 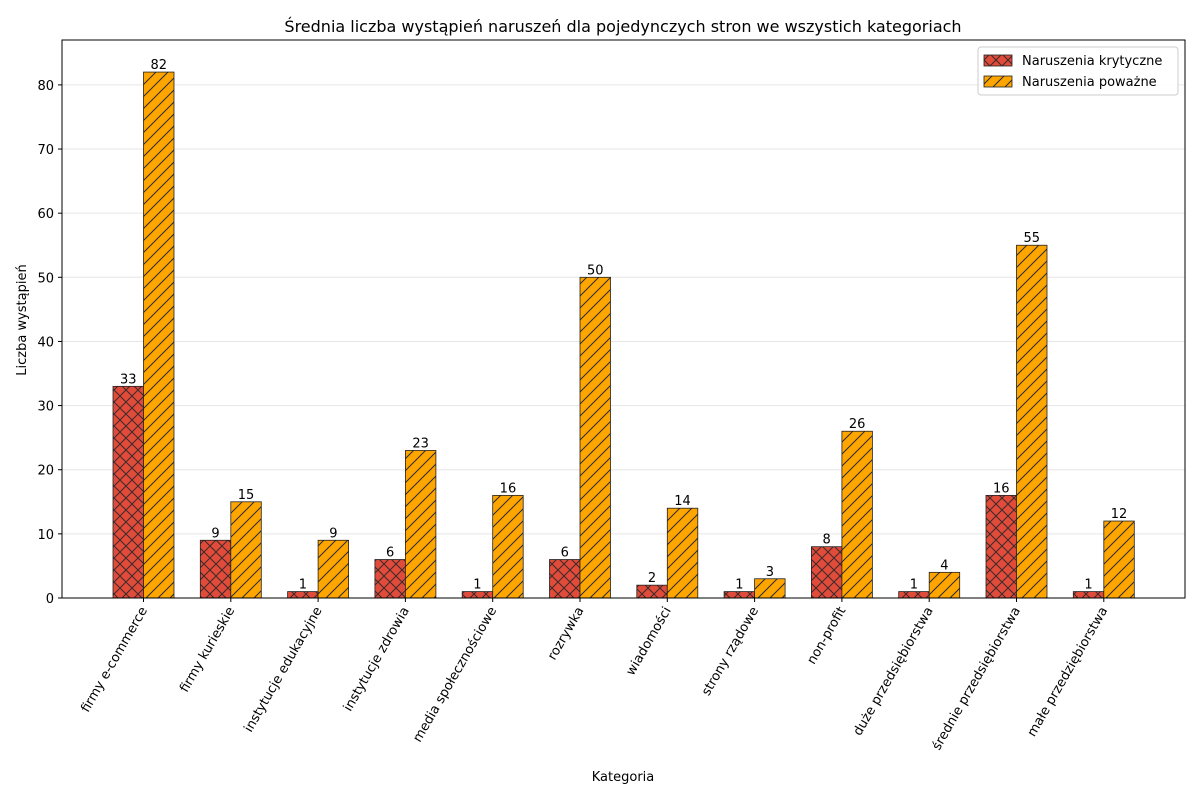 I want to click on legend-entry: Naruszenia poważne, so click(x=1070, y=82).